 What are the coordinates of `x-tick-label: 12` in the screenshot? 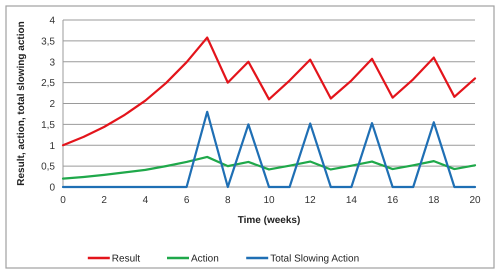 It's located at (310, 200).